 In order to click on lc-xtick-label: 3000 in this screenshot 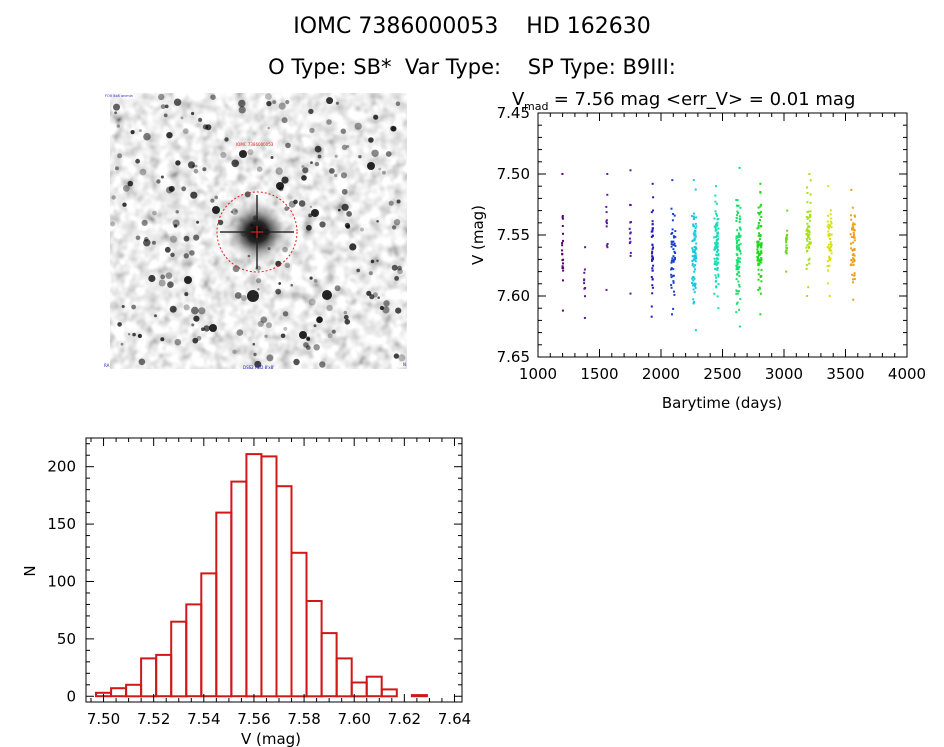, I will do `click(784, 374)`.